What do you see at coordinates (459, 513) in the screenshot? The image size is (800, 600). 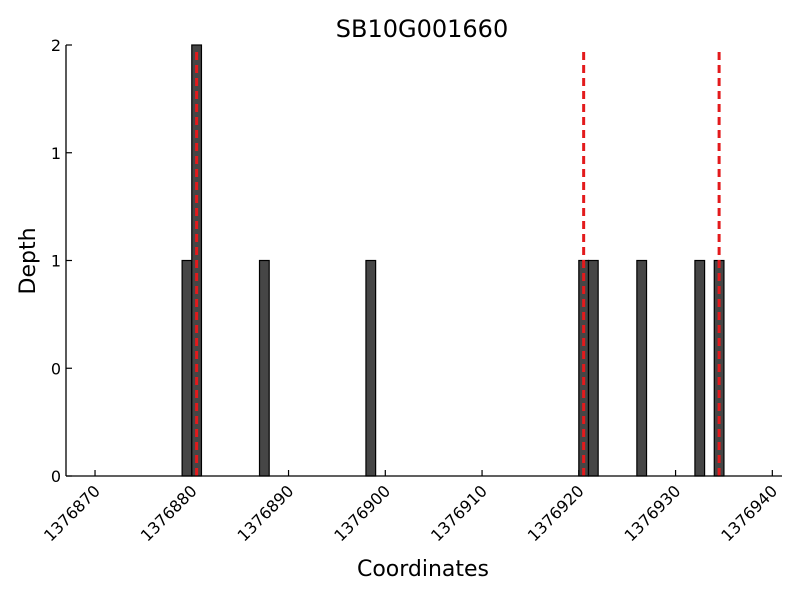 I see `x-tick-label-4: 1376910` at bounding box center [459, 513].